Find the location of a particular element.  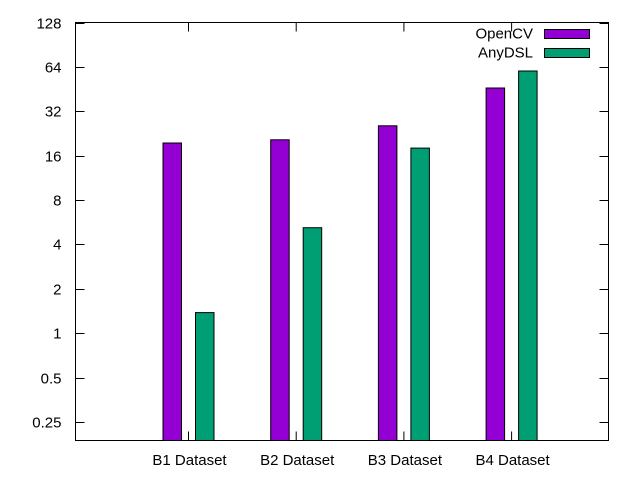

y-tick-label: 16 is located at coordinates (53, 157).